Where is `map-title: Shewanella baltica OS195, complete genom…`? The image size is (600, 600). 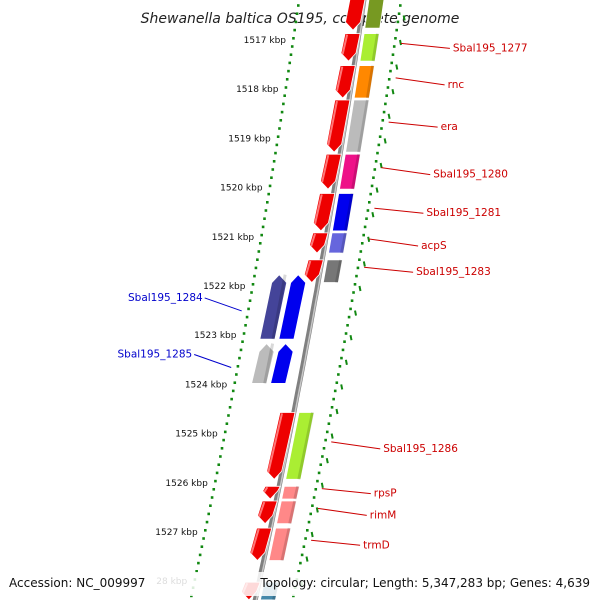 map-title: Shewanella baltica OS195, complete genom… is located at coordinates (300, 19).